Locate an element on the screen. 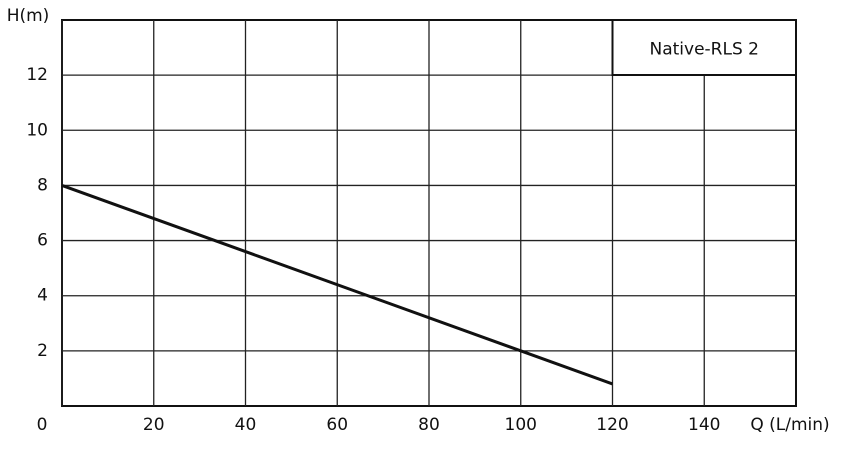 The image size is (848, 454). x-tick-label: 0 is located at coordinates (42, 425).